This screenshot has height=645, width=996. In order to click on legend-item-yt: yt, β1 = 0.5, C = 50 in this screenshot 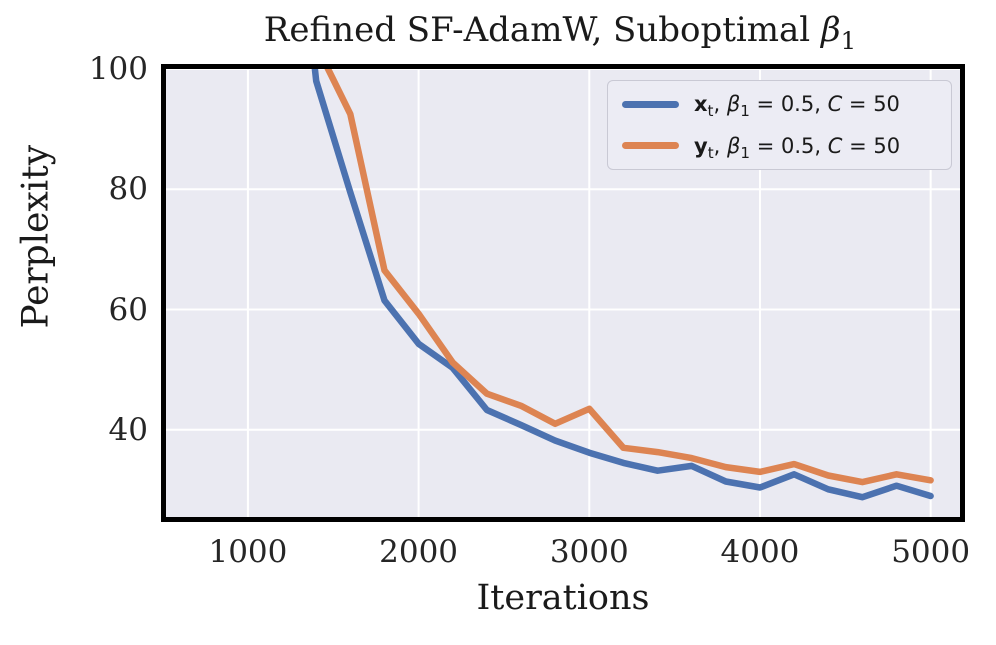, I will do `click(783, 146)`.